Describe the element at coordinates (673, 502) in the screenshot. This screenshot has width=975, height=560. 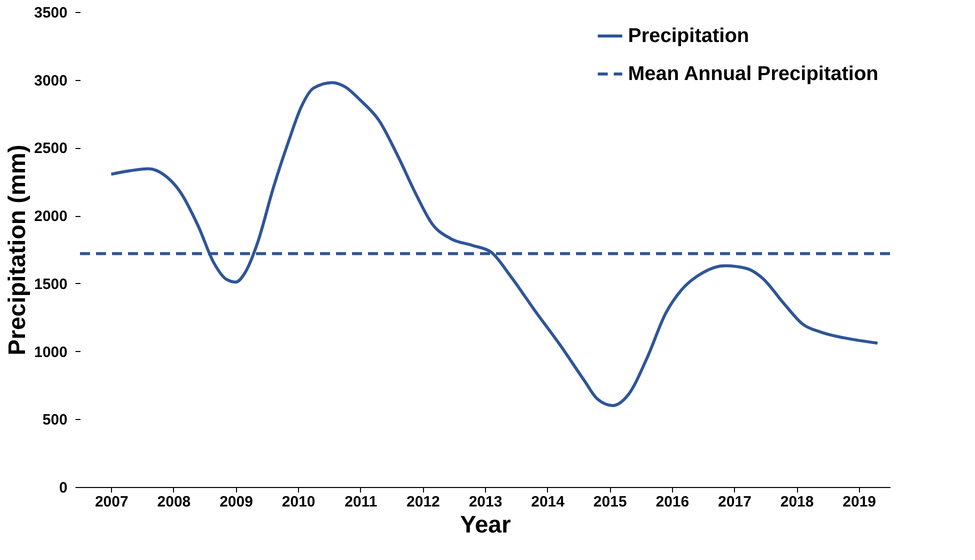
I see `x-tick-label: 2016` at that location.